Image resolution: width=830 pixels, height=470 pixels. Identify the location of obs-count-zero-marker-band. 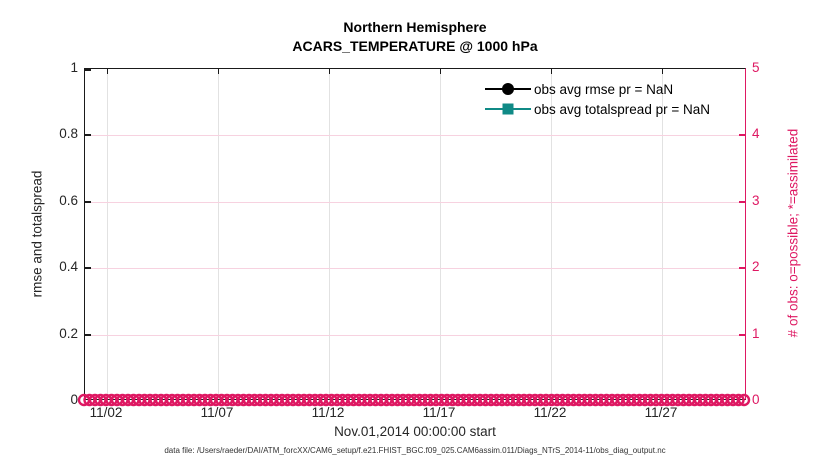
(414, 400).